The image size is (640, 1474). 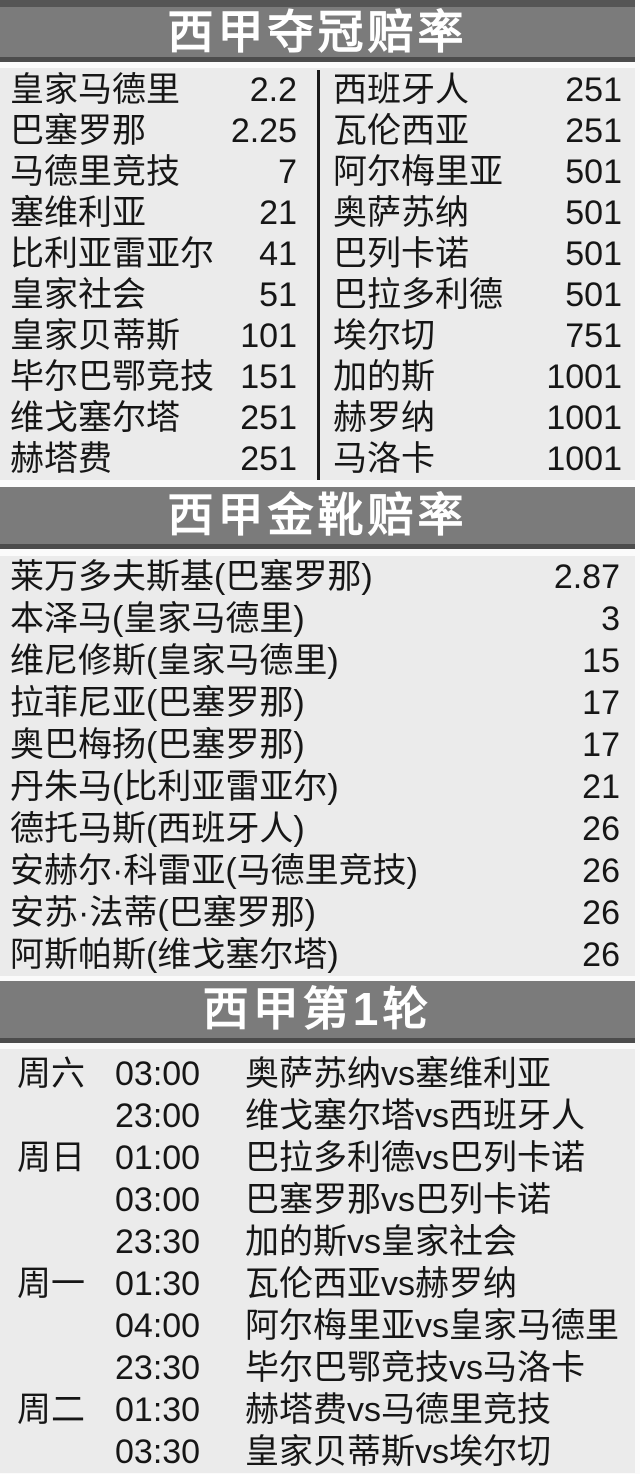 I want to click on player-odds-row: 安赫尔·科雷亚(马德里竞技) 26, so click(x=317, y=871).